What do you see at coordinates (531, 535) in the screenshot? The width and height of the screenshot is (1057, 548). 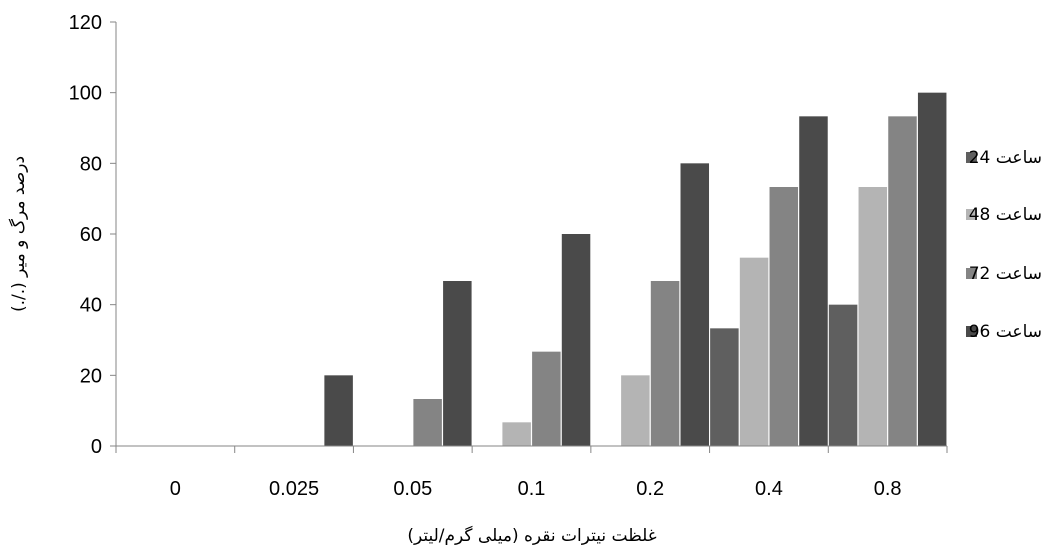 I see `x-axis-title: غلظت نیترات نقره (میلی گرم/لیتر)` at bounding box center [531, 535].